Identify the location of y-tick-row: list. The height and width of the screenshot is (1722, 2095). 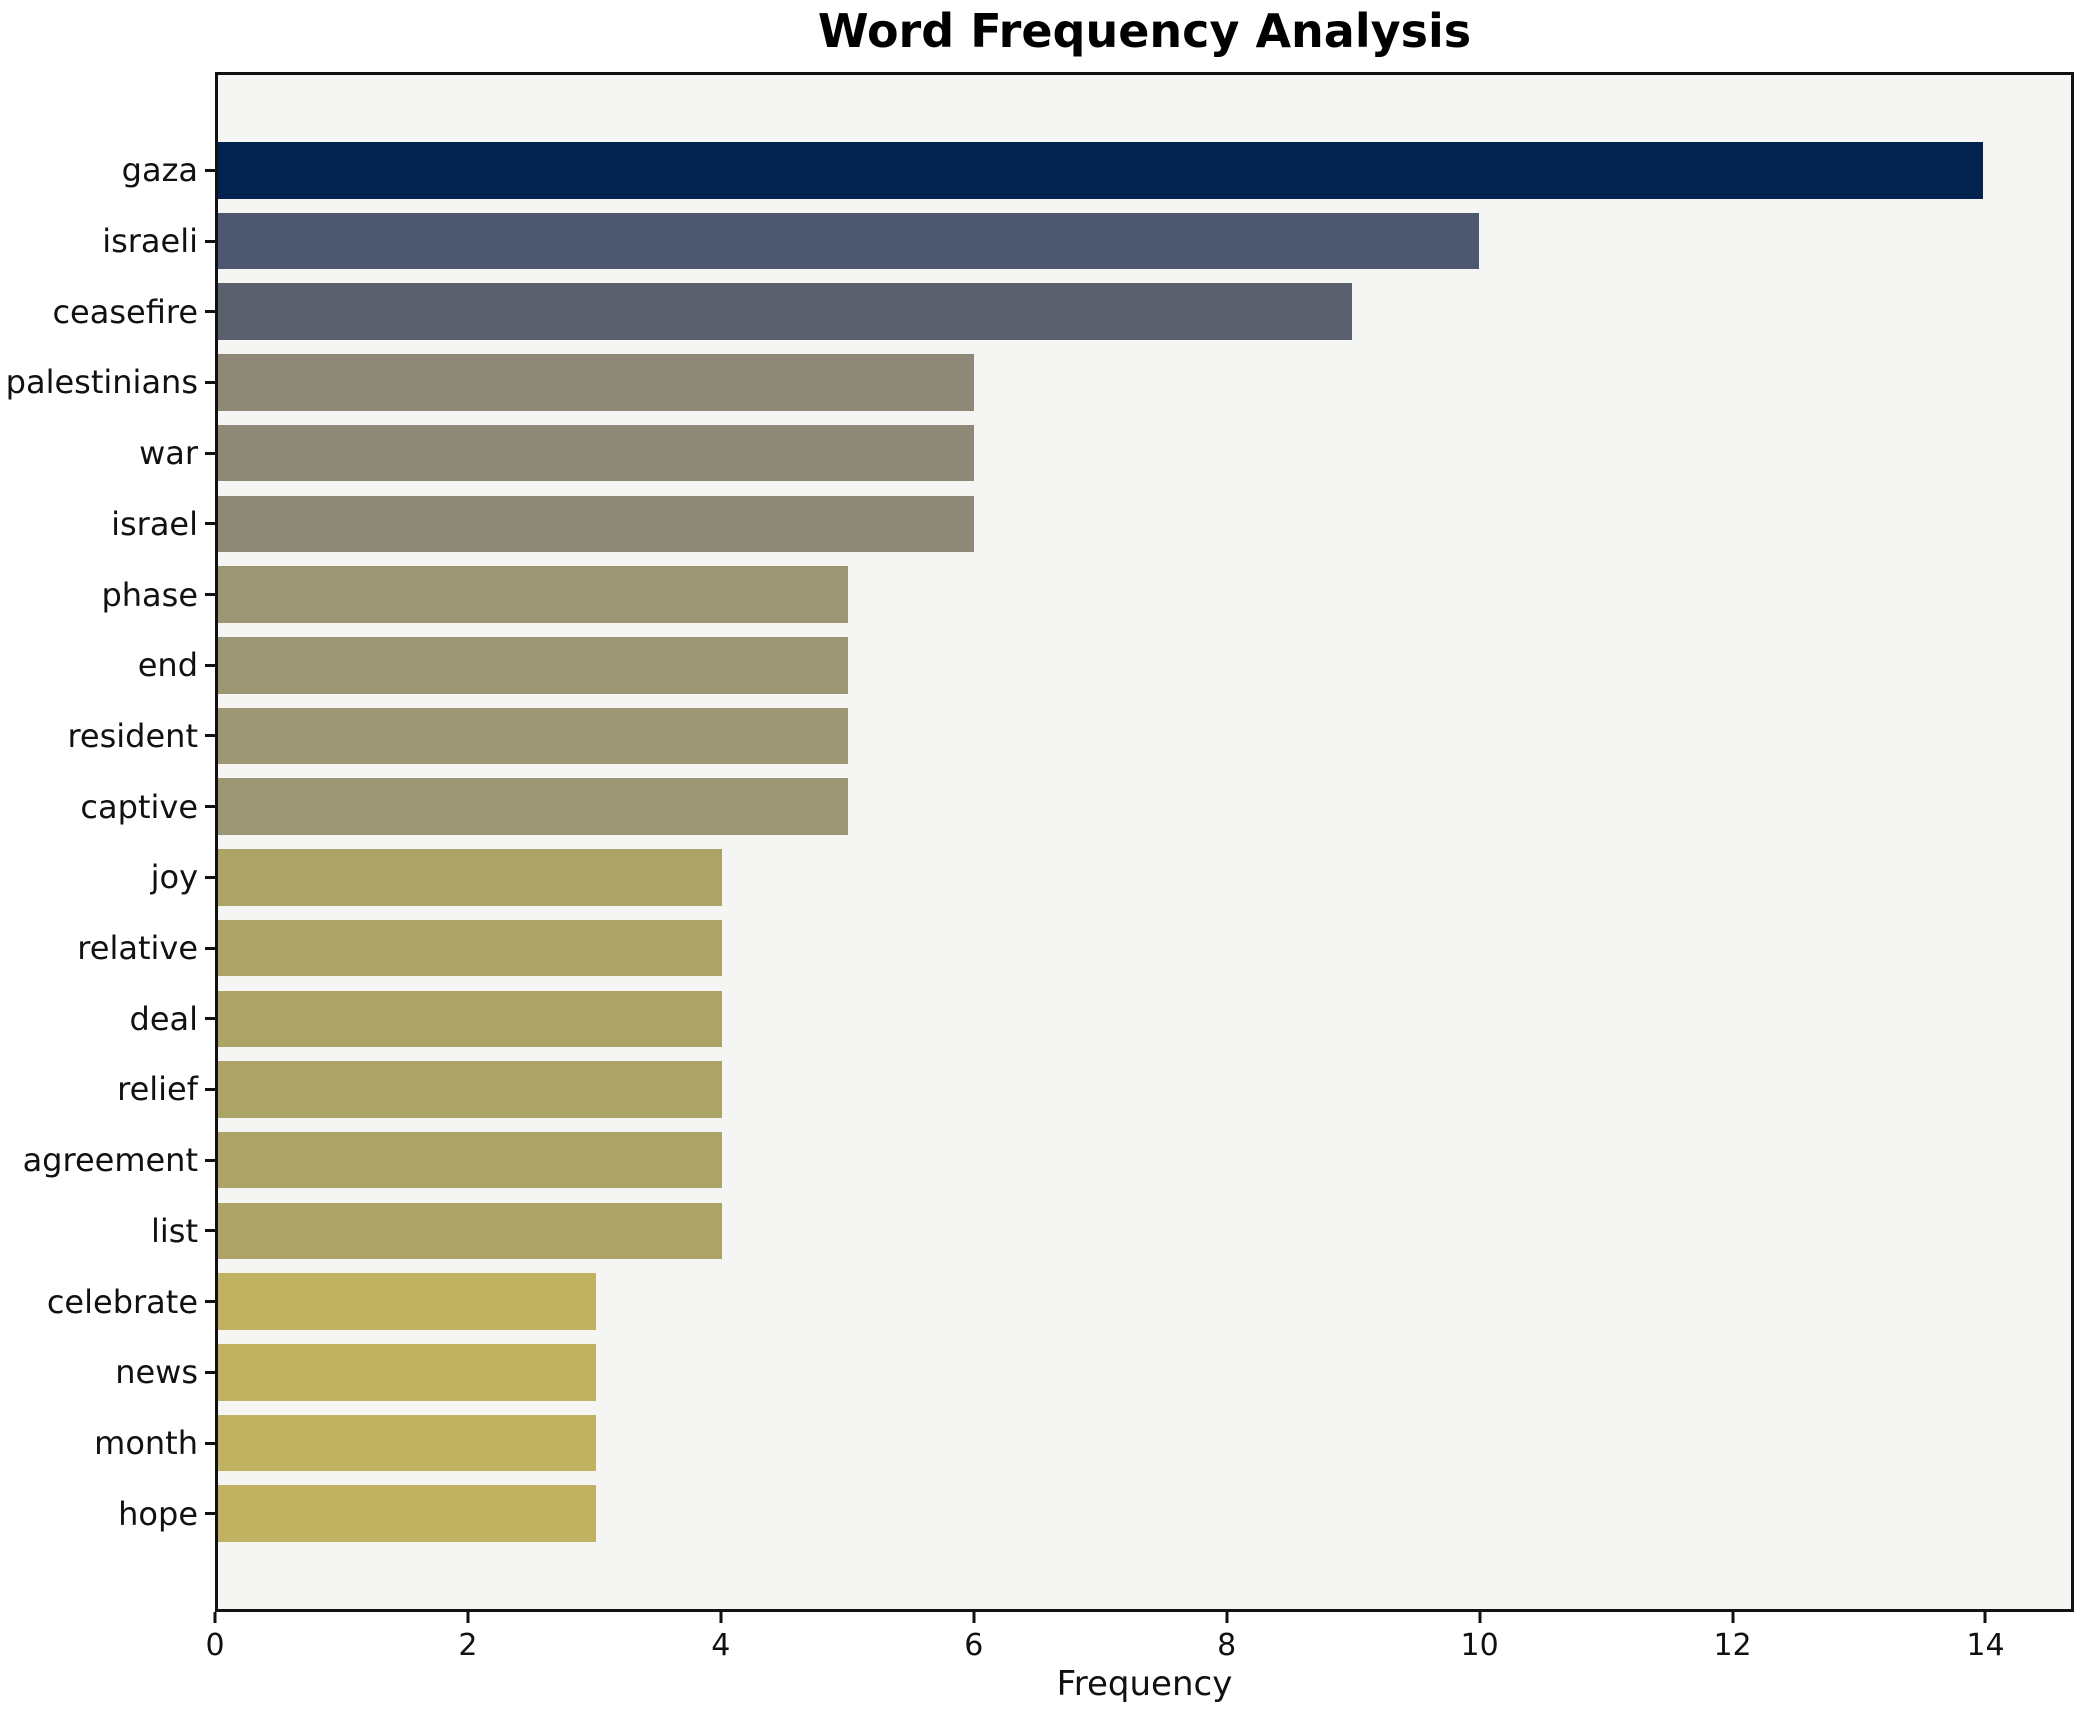
(107, 1231).